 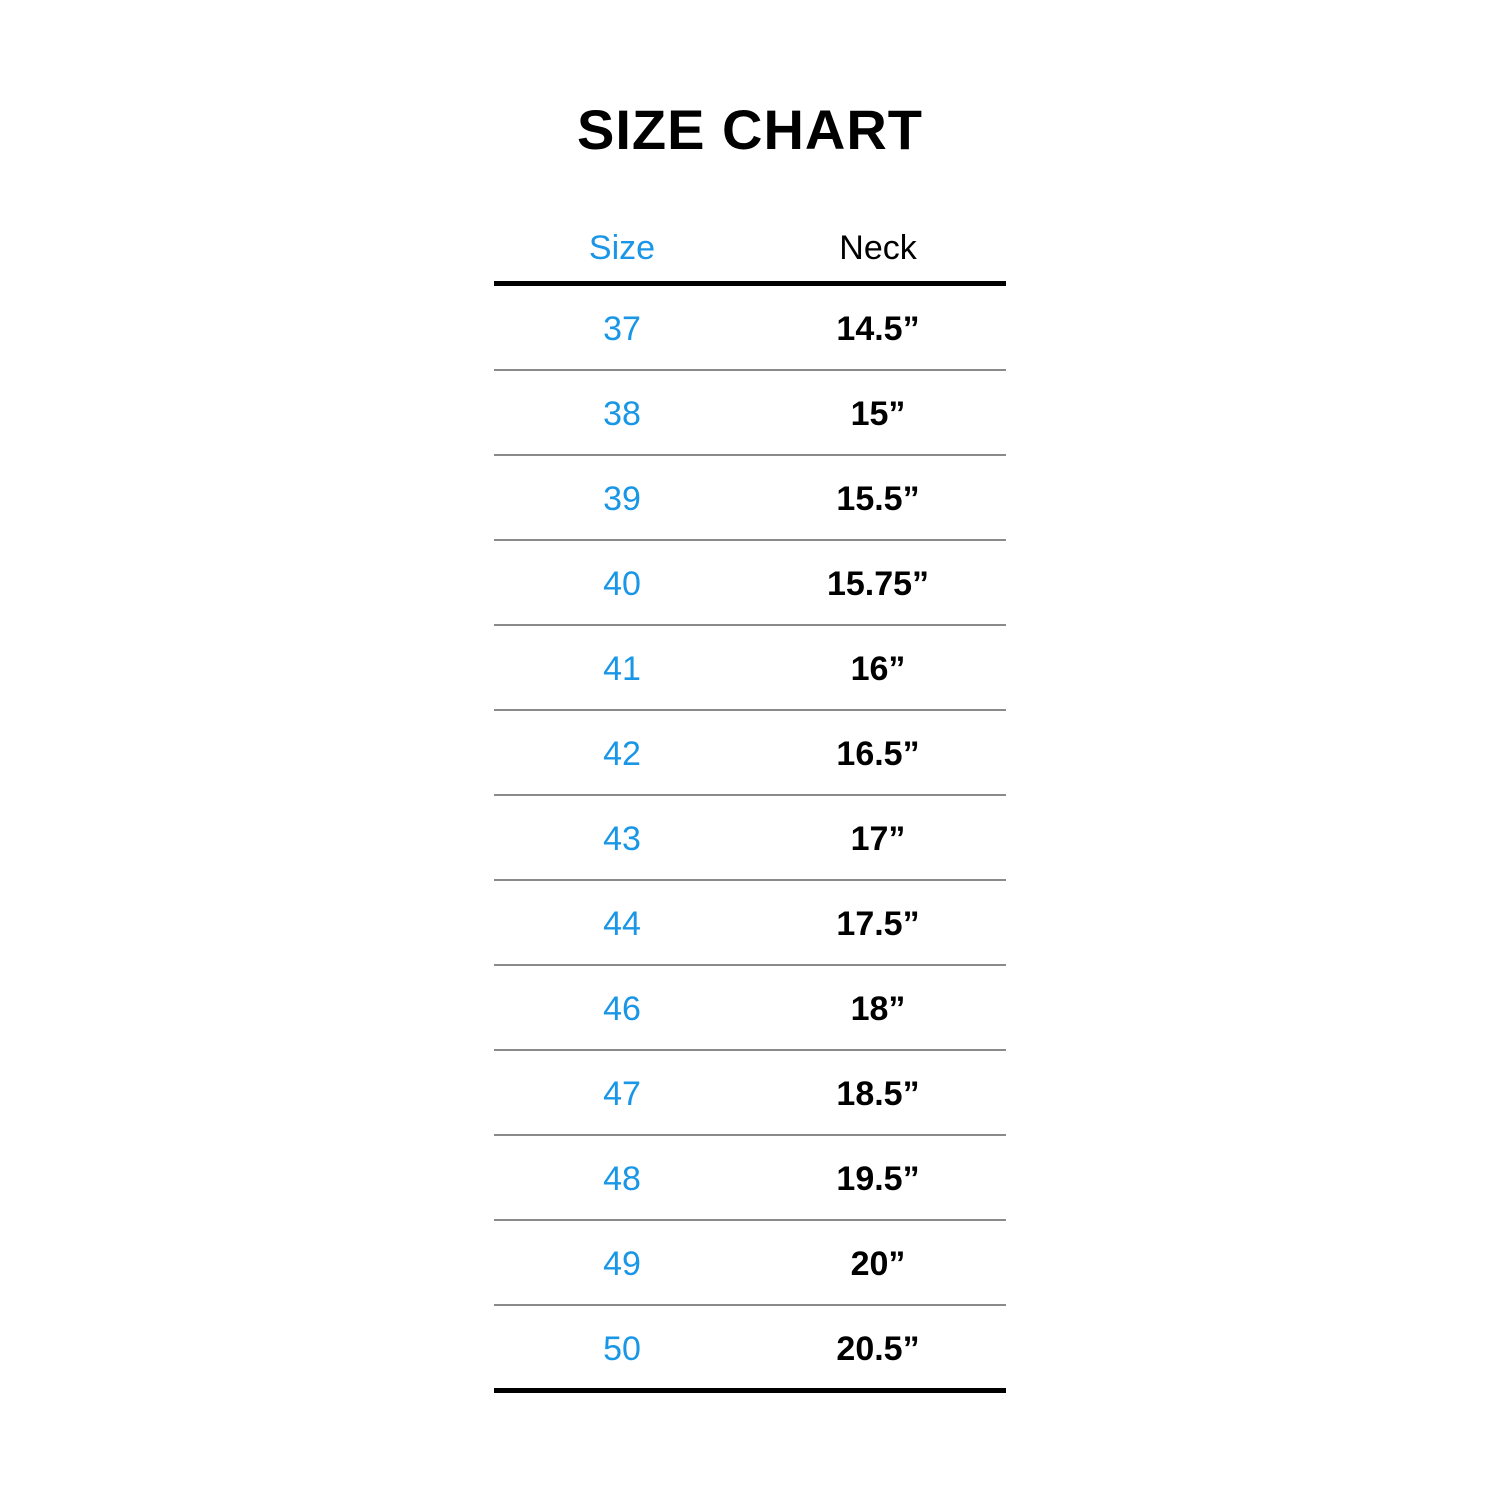 What do you see at coordinates (878, 924) in the screenshot?
I see `neck-cell: 17.5”` at bounding box center [878, 924].